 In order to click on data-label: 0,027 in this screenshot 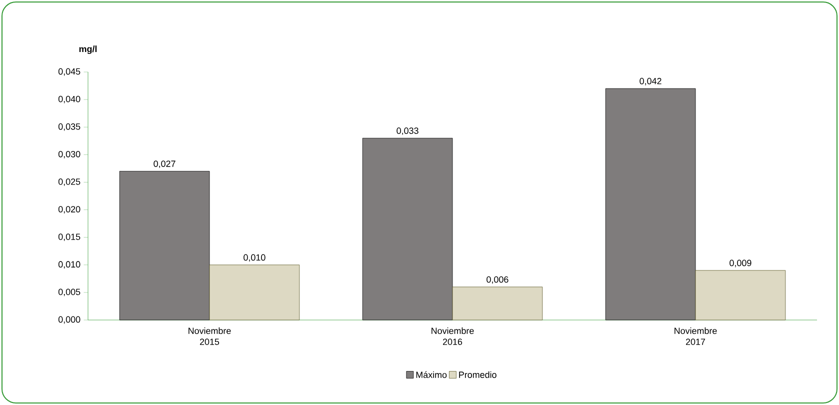, I will do `click(165, 164)`.